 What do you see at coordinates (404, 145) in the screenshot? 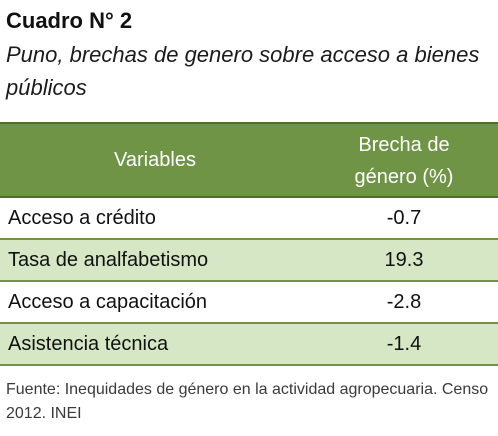
I see `header-brecha-line1: Brecha de` at bounding box center [404, 145].